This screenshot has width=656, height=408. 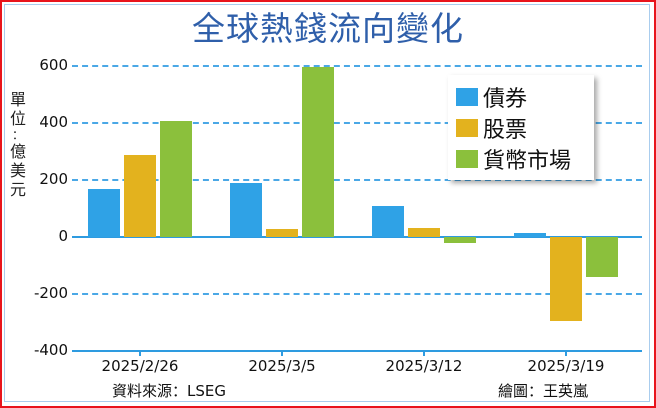 I want to click on x-tick-label: 2025/3/12, so click(x=424, y=366).